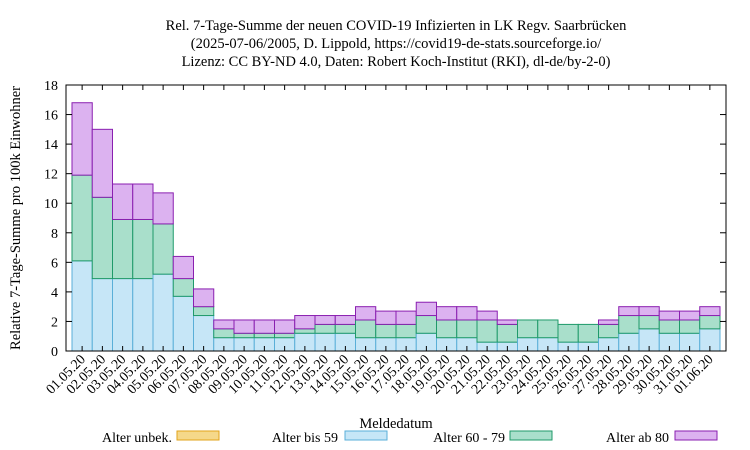  What do you see at coordinates (54, 263) in the screenshot?
I see `y-tick-label: 6` at bounding box center [54, 263].